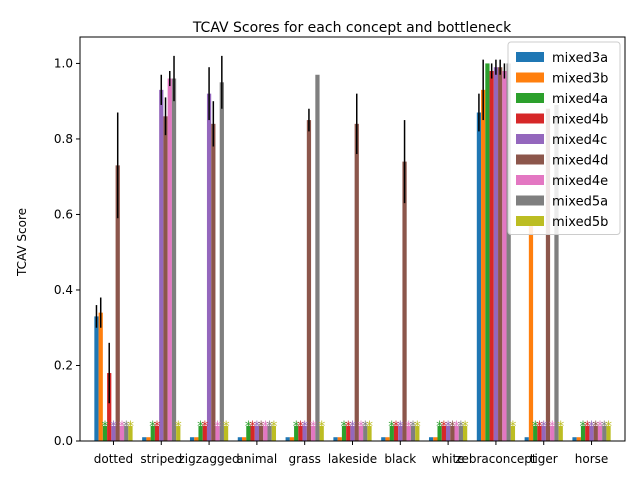 The height and width of the screenshot is (480, 640). I want to click on x-tick-label: zigzagged, so click(209, 459).